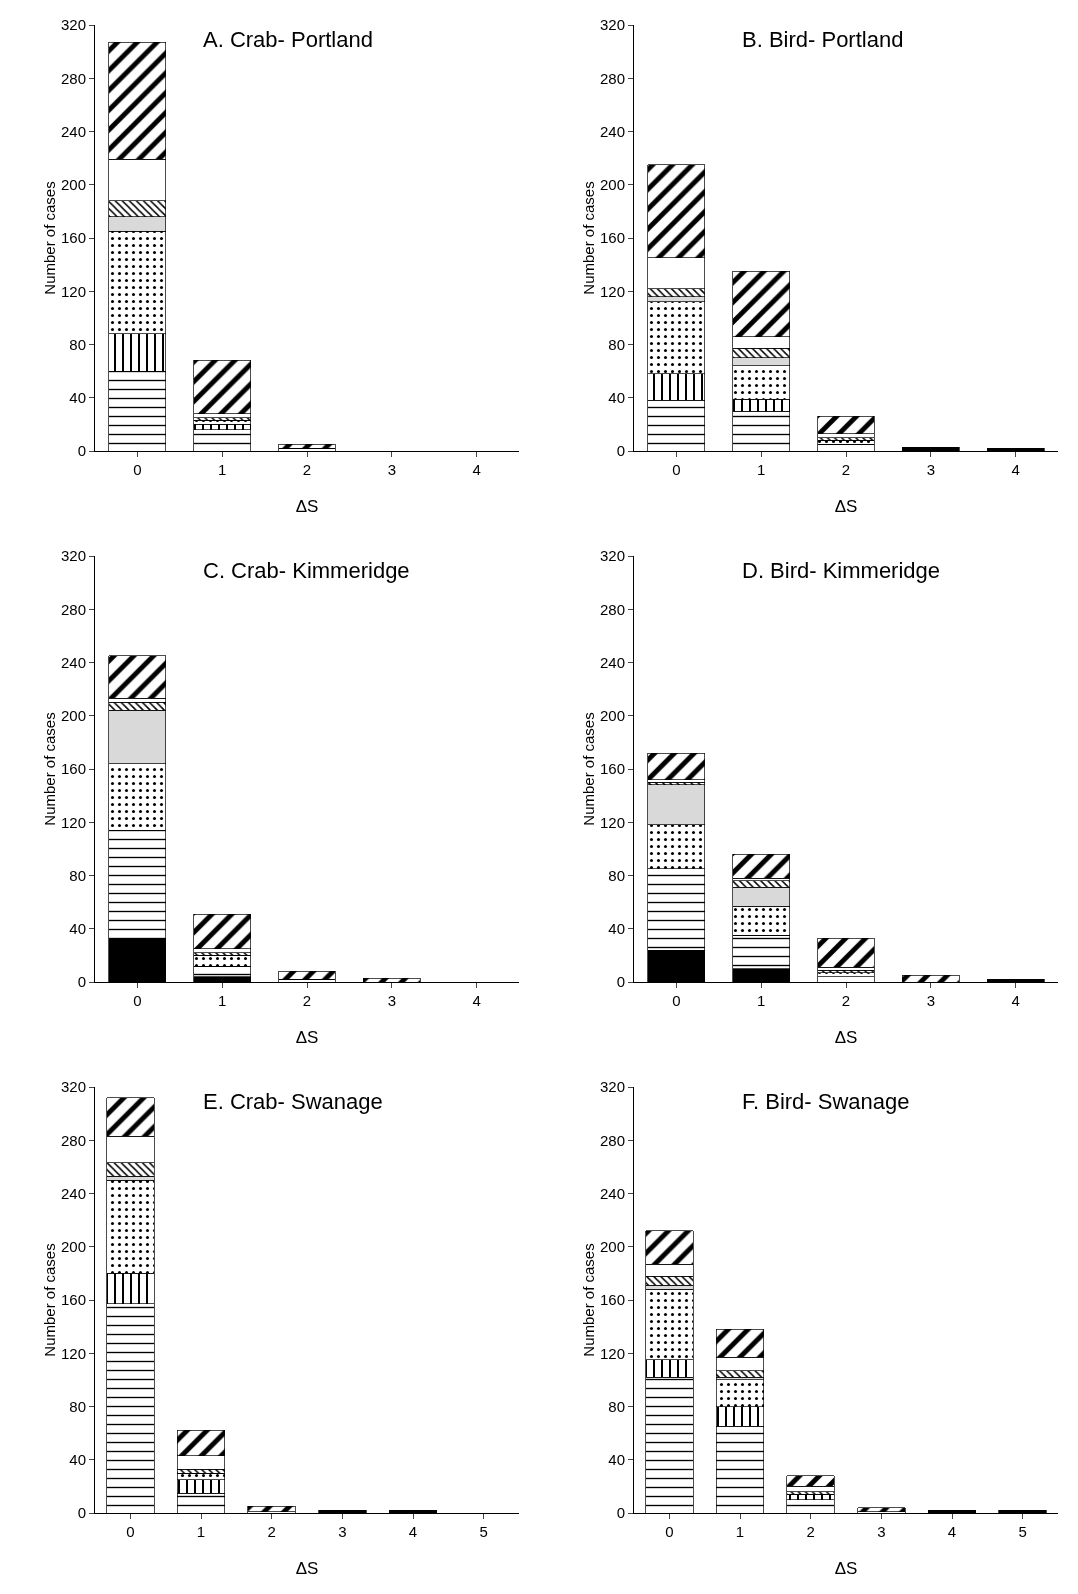 The image size is (1078, 1594). Describe the element at coordinates (293, 1101) in the screenshot. I see `chart-title: E. Crab- Swanage` at that location.